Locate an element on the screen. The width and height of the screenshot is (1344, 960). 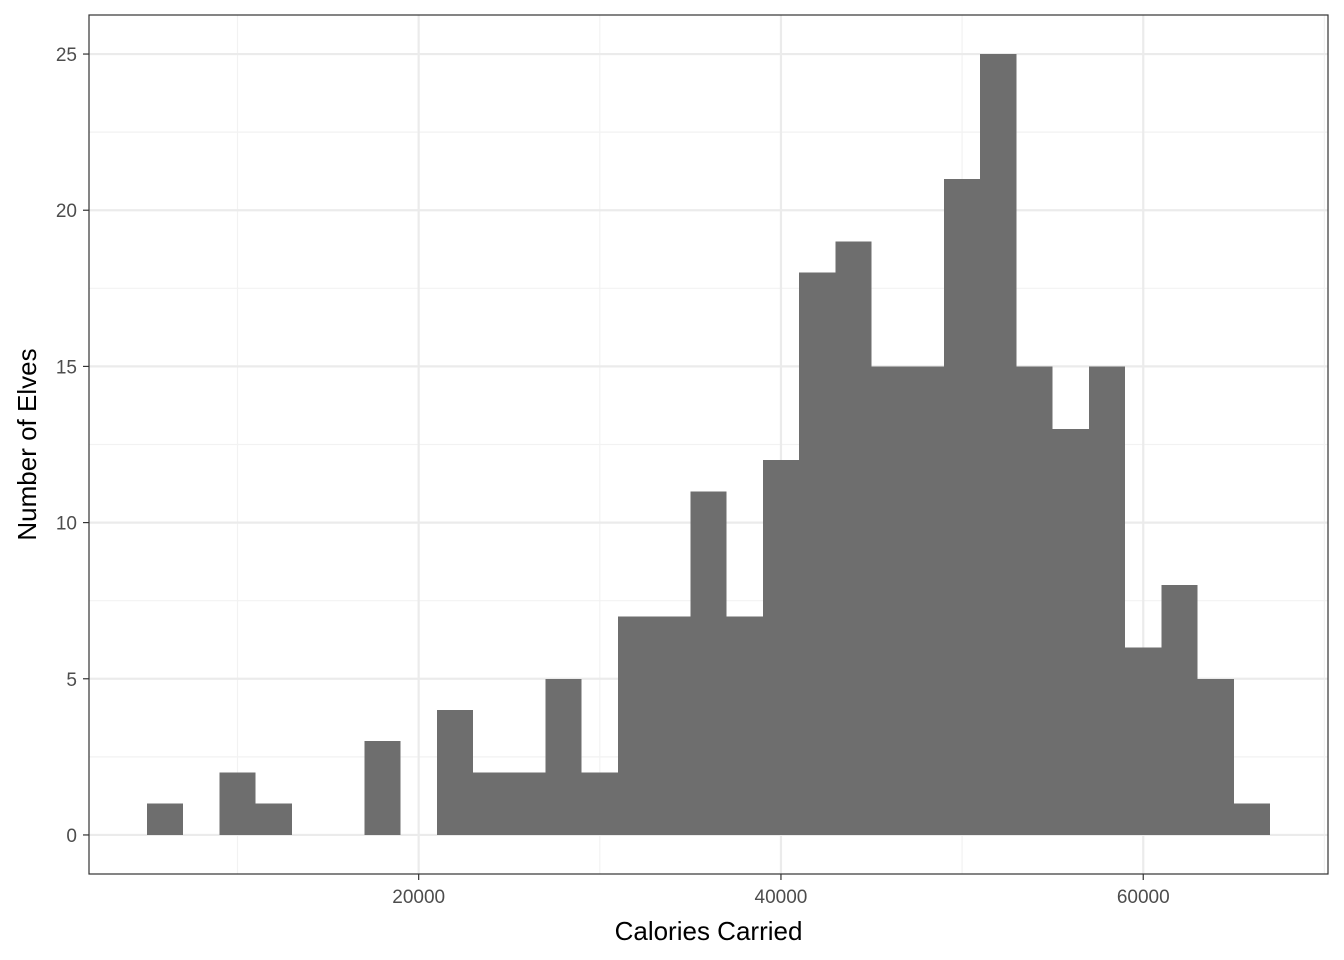
y-tick-label: 15 is located at coordinates (66, 367).